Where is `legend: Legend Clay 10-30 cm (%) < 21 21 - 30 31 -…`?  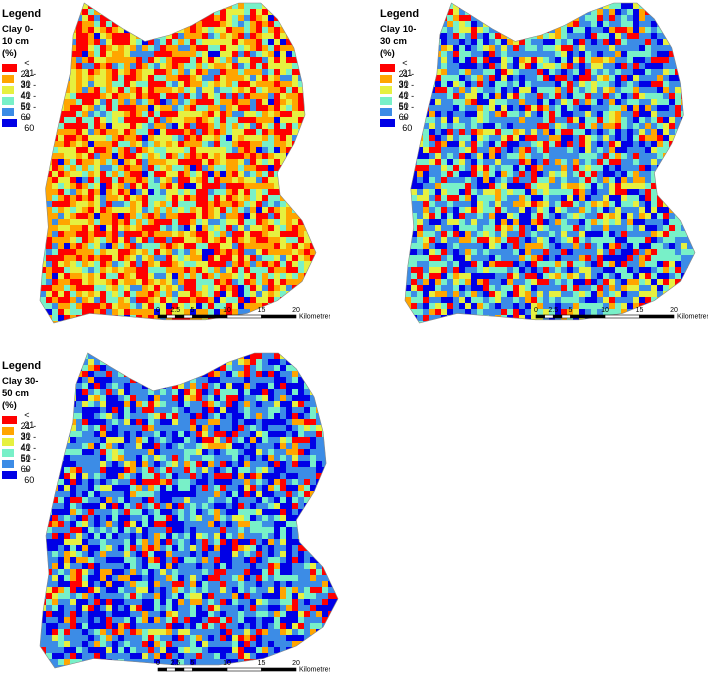 legend: Legend Clay 10-30 cm (%) < 21 21 - 30 31 -… is located at coordinates (400, 70).